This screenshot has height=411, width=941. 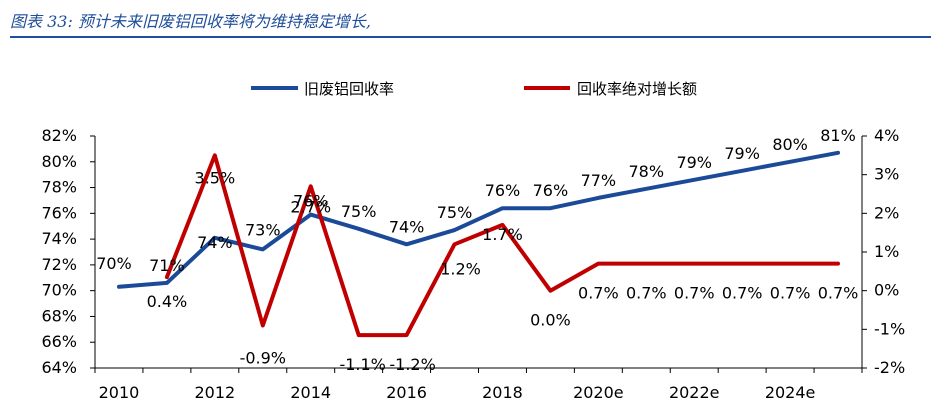 What do you see at coordinates (886, 290) in the screenshot?
I see `right-tick-label: 0%` at bounding box center [886, 290].